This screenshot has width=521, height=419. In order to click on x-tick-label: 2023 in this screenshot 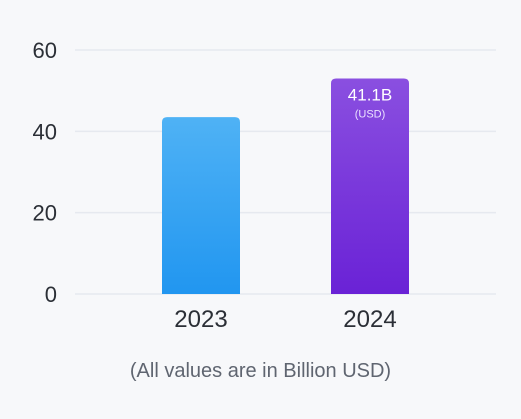, I will do `click(200, 319)`.